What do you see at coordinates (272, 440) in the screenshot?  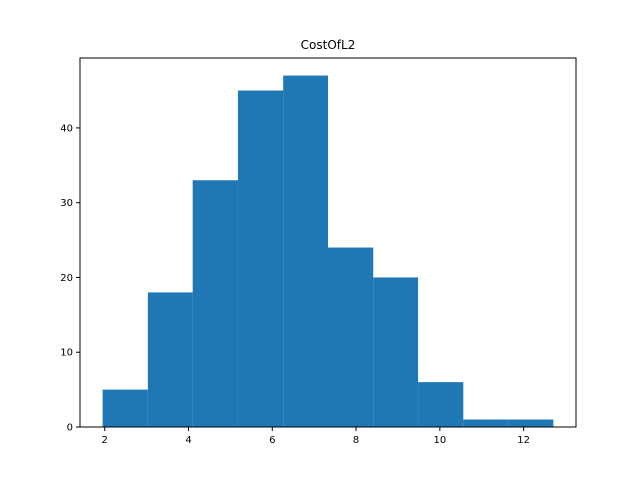 I see `x-tick-label: 6` at bounding box center [272, 440].